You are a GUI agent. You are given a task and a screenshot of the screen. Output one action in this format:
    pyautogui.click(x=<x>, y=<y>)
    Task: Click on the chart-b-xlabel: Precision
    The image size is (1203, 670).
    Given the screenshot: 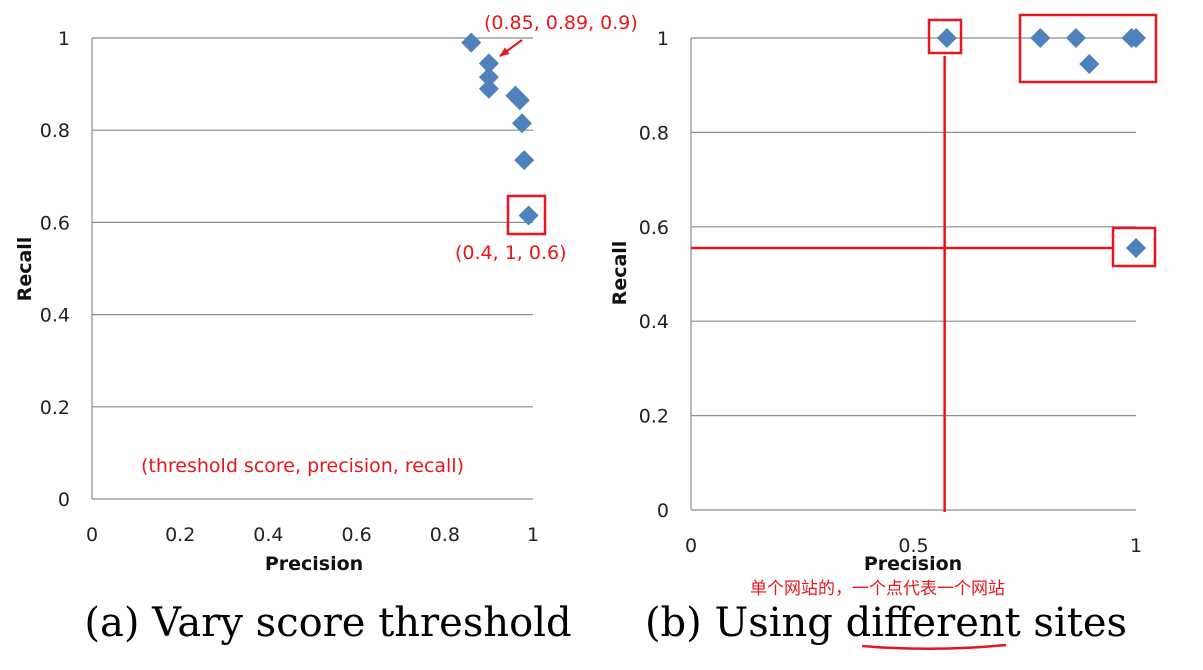 What is the action you would take?
    pyautogui.click(x=913, y=564)
    